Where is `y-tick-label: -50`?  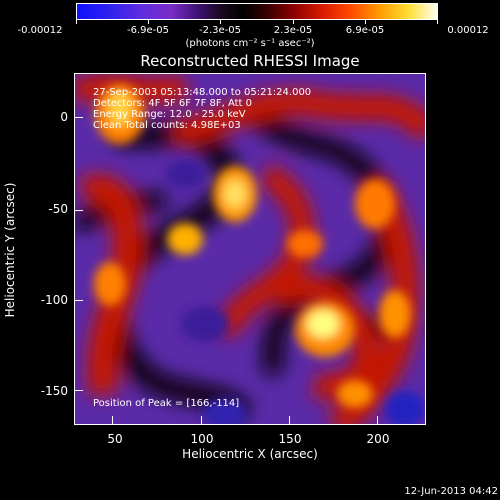
y-tick-label: -50 is located at coordinates (58, 209).